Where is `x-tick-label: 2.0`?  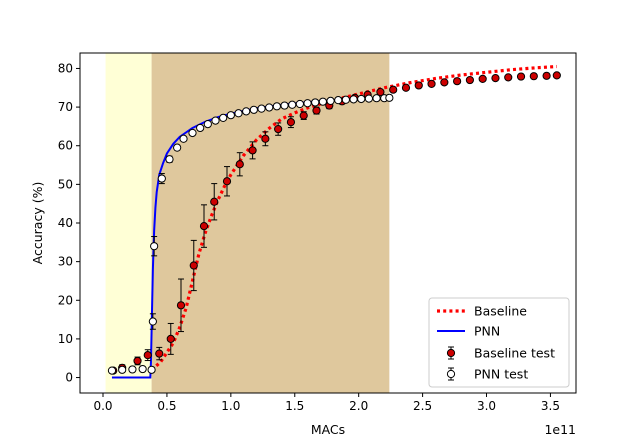
x-tick-label: 2.0 is located at coordinates (358, 406).